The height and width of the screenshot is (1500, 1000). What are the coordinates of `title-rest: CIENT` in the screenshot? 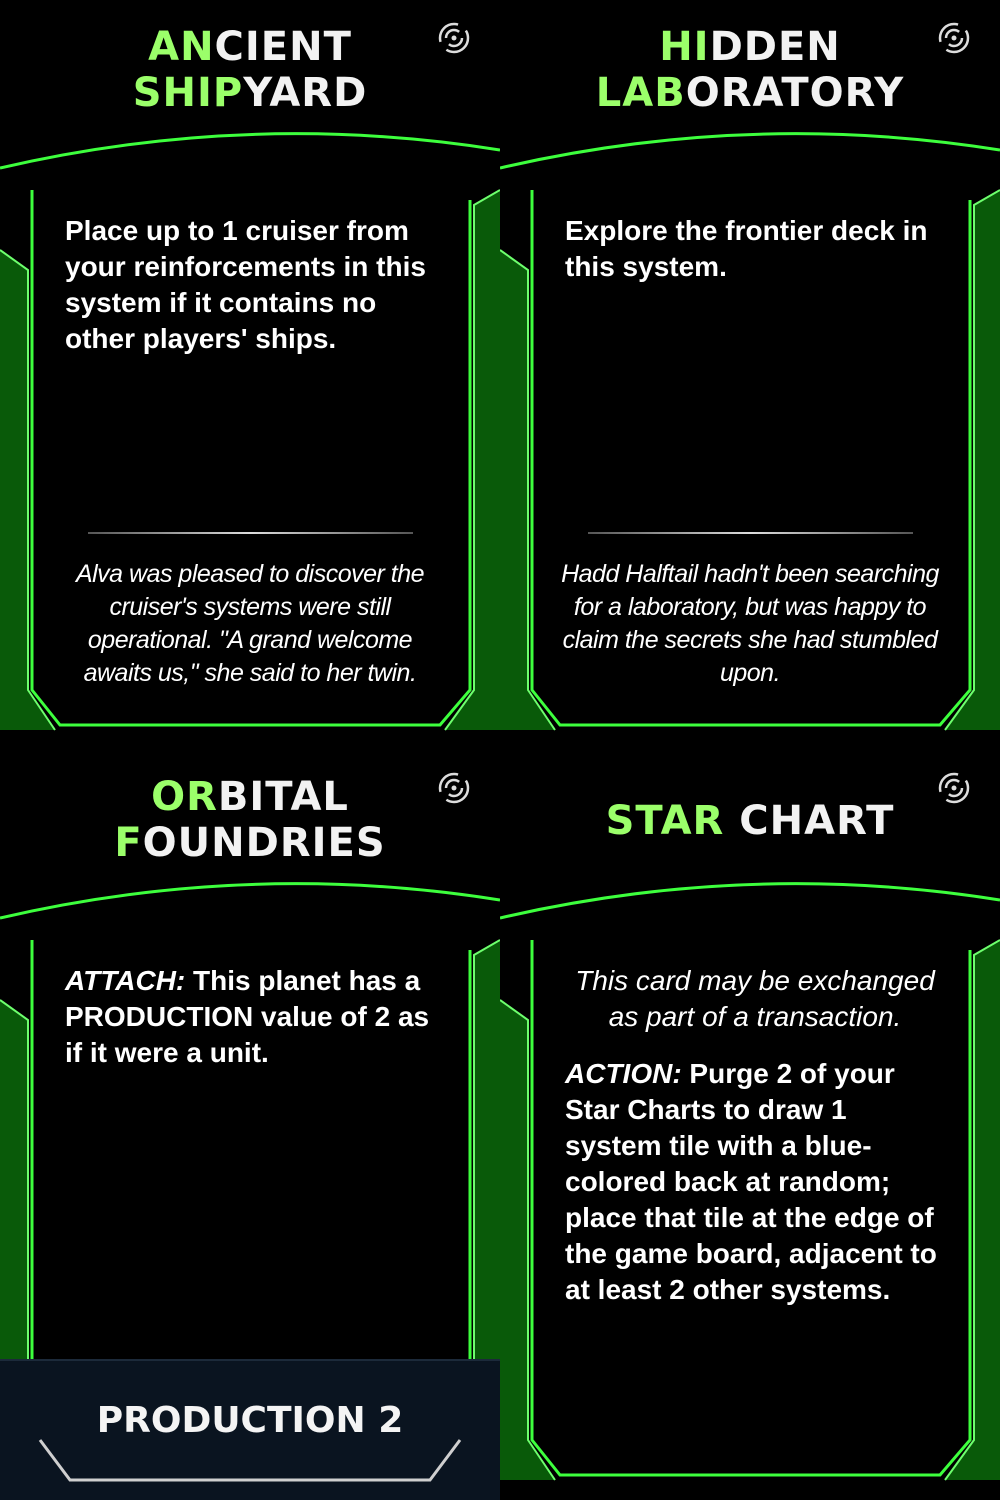 It's located at (283, 47).